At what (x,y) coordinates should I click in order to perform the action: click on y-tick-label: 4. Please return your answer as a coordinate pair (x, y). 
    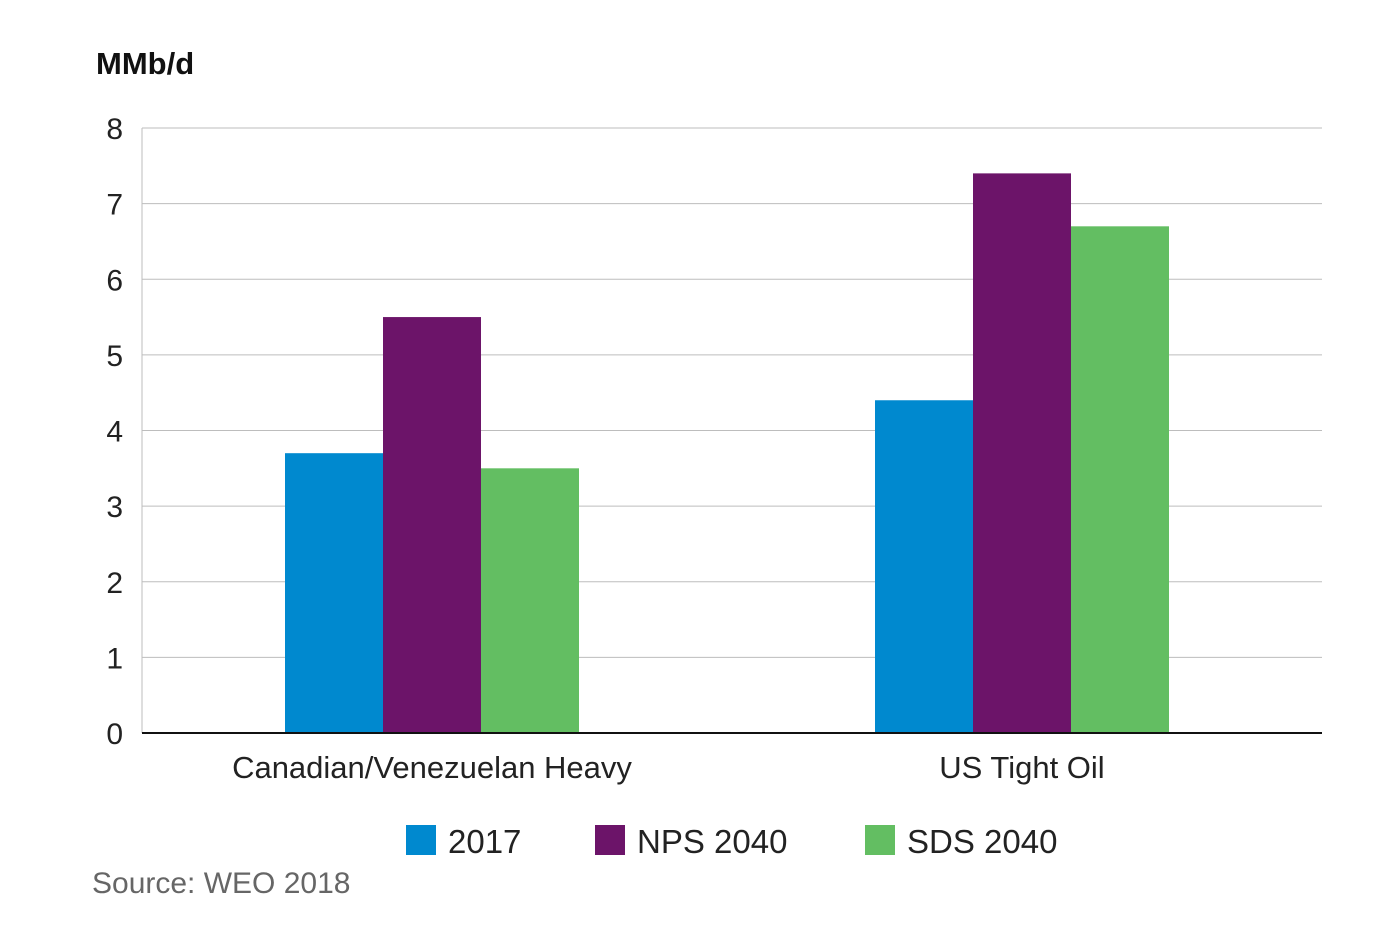
    Looking at the image, I should click on (114, 432).